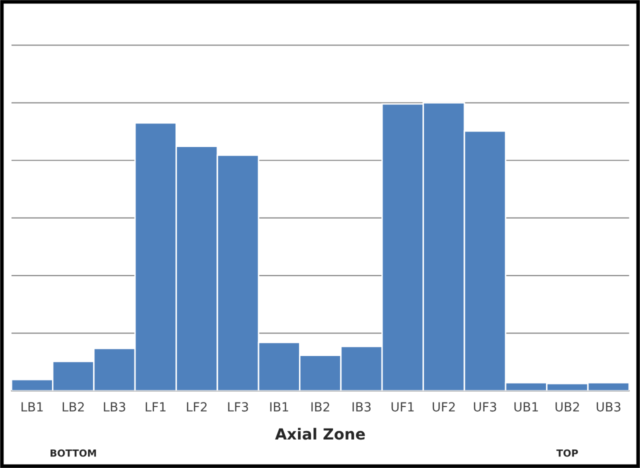 The image size is (640, 468). What do you see at coordinates (361, 407) in the screenshot?
I see `x-tick-label: IB3` at bounding box center [361, 407].